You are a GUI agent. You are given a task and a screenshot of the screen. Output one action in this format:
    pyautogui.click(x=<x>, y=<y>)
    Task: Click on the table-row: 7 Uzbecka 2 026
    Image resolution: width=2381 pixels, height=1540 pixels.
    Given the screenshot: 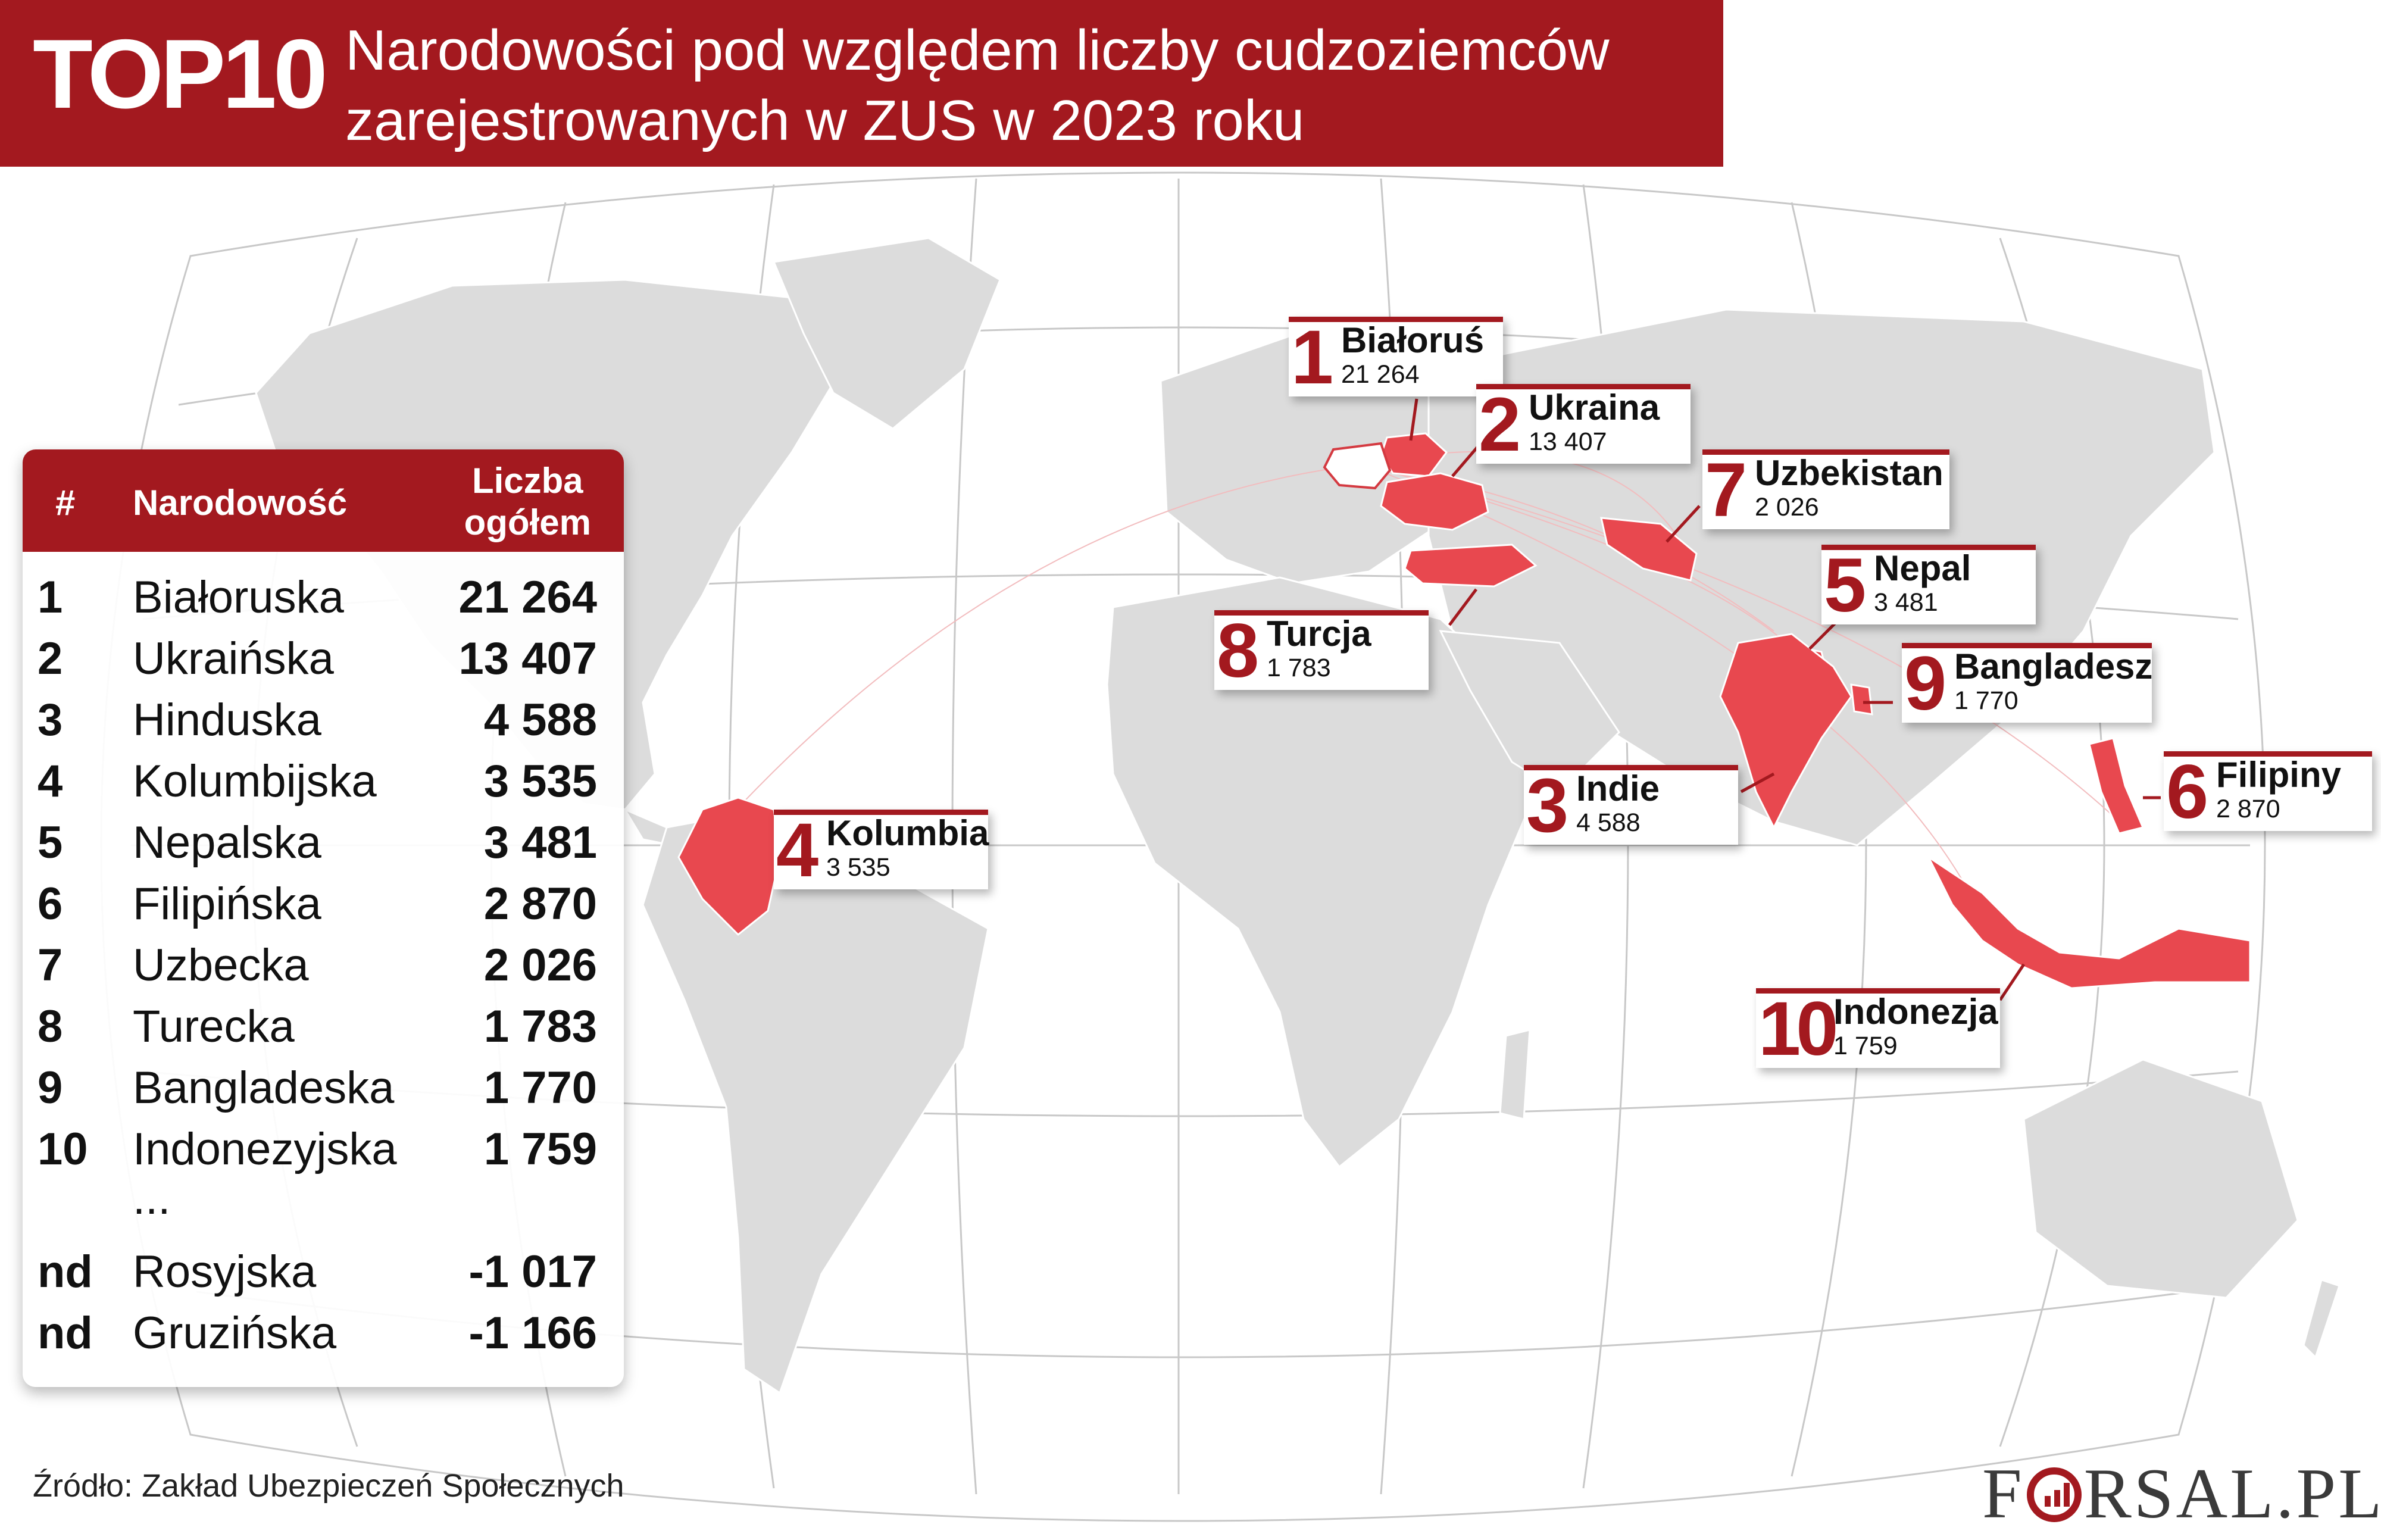 What is the action you would take?
    pyautogui.click(x=323, y=970)
    